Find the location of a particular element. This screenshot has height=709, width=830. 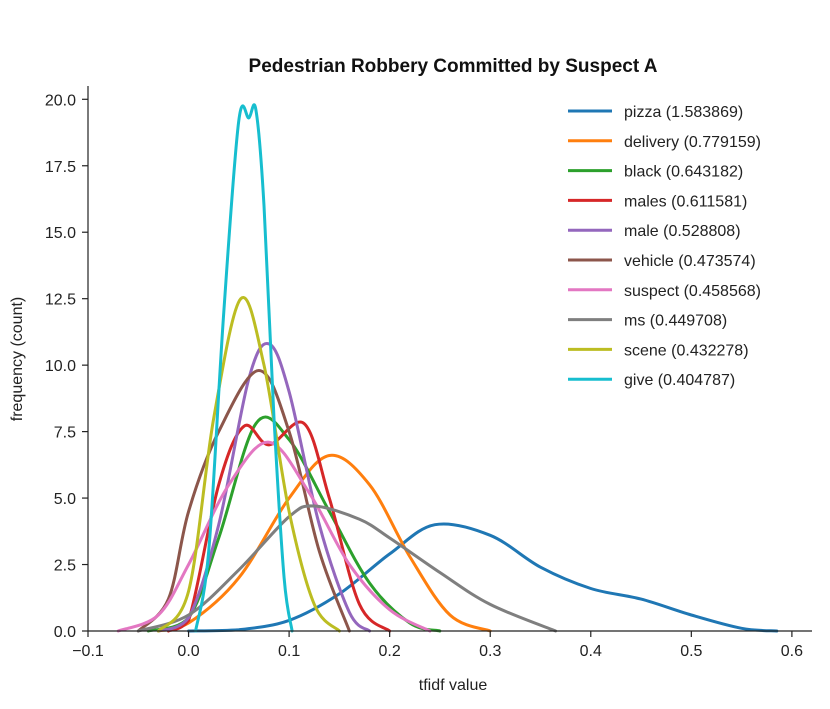

series-line-black is located at coordinates (294, 524).